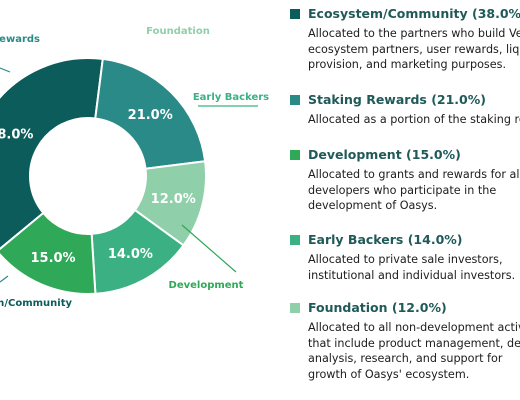  What do you see at coordinates (407, 64) in the screenshot?
I see `description-line: provision, and marketing purposes.` at bounding box center [407, 64].